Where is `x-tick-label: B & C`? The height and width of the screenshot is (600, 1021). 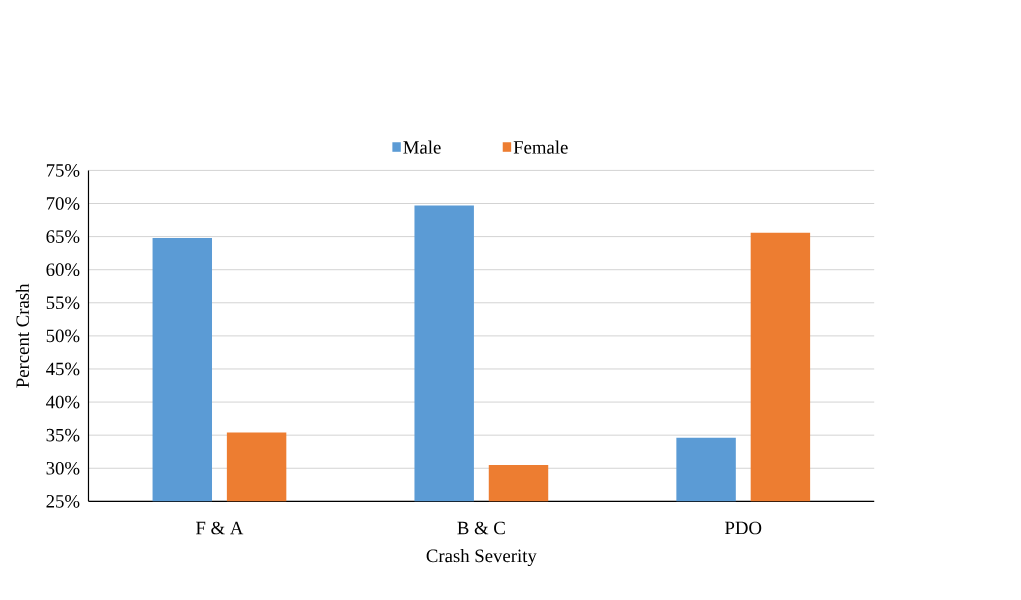
x-tick-label: B & C is located at coordinates (481, 528).